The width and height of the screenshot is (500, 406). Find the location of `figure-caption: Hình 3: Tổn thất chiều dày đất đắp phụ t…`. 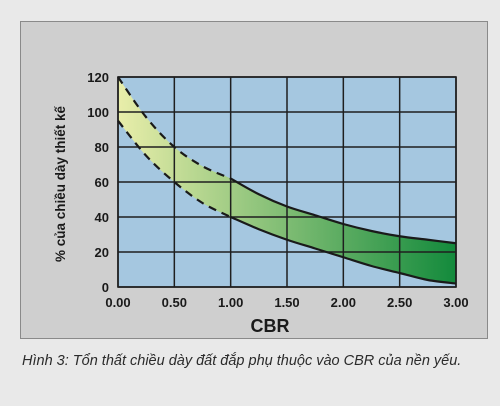

figure-caption: Hình 3: Tổn thất chiều dày đất đắp phụ t… is located at coordinates (242, 361).